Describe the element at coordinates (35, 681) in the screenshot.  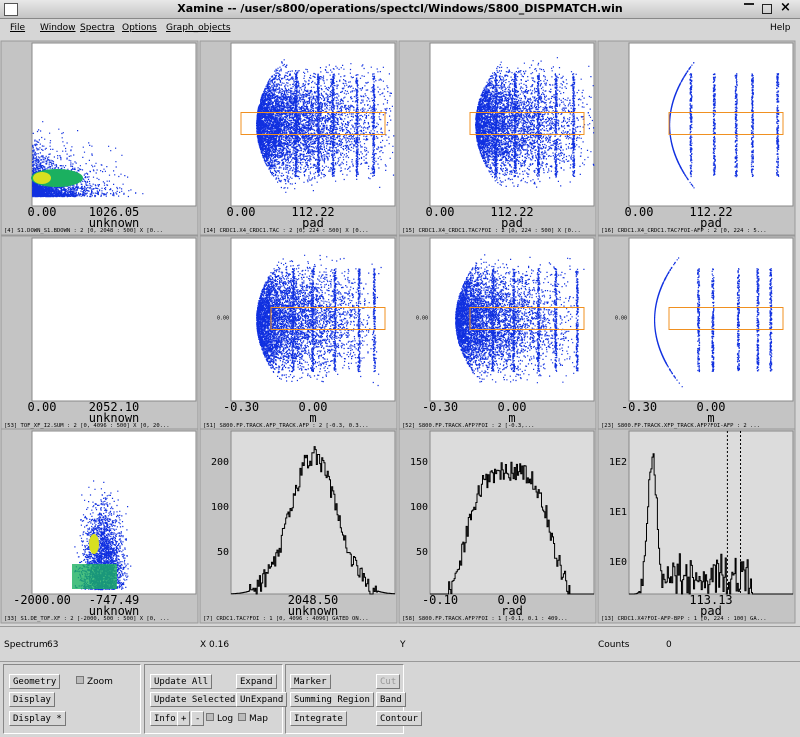
I see `button: Geometry` at that location.